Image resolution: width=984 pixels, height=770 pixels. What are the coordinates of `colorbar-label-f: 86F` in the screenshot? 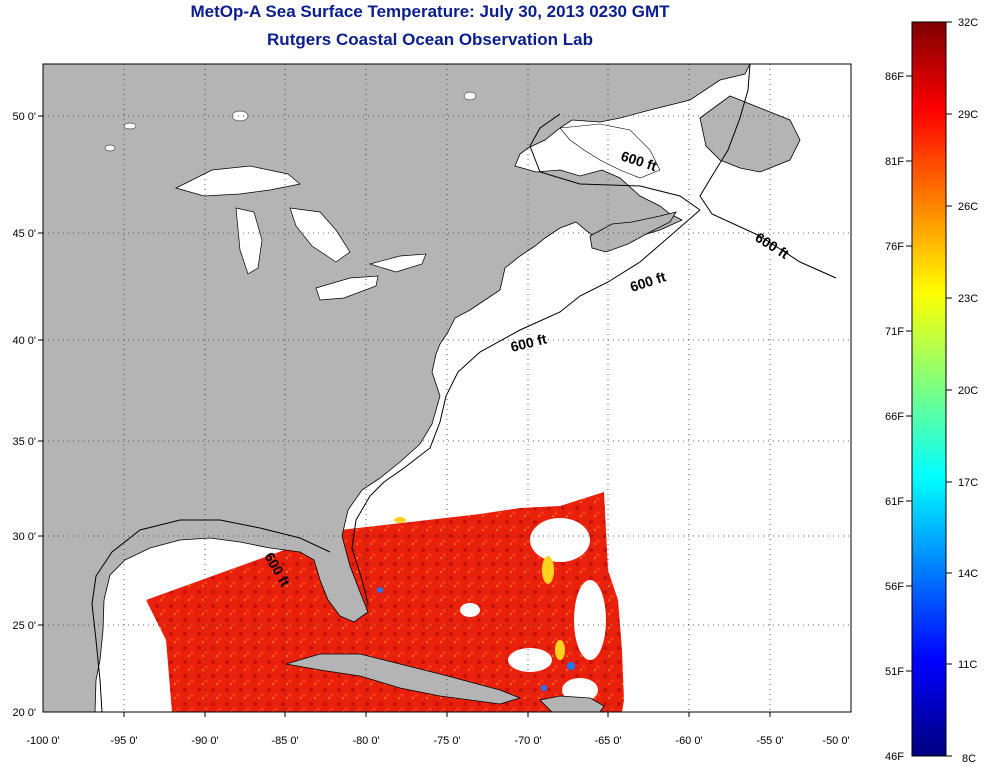 It's located at (894, 77).